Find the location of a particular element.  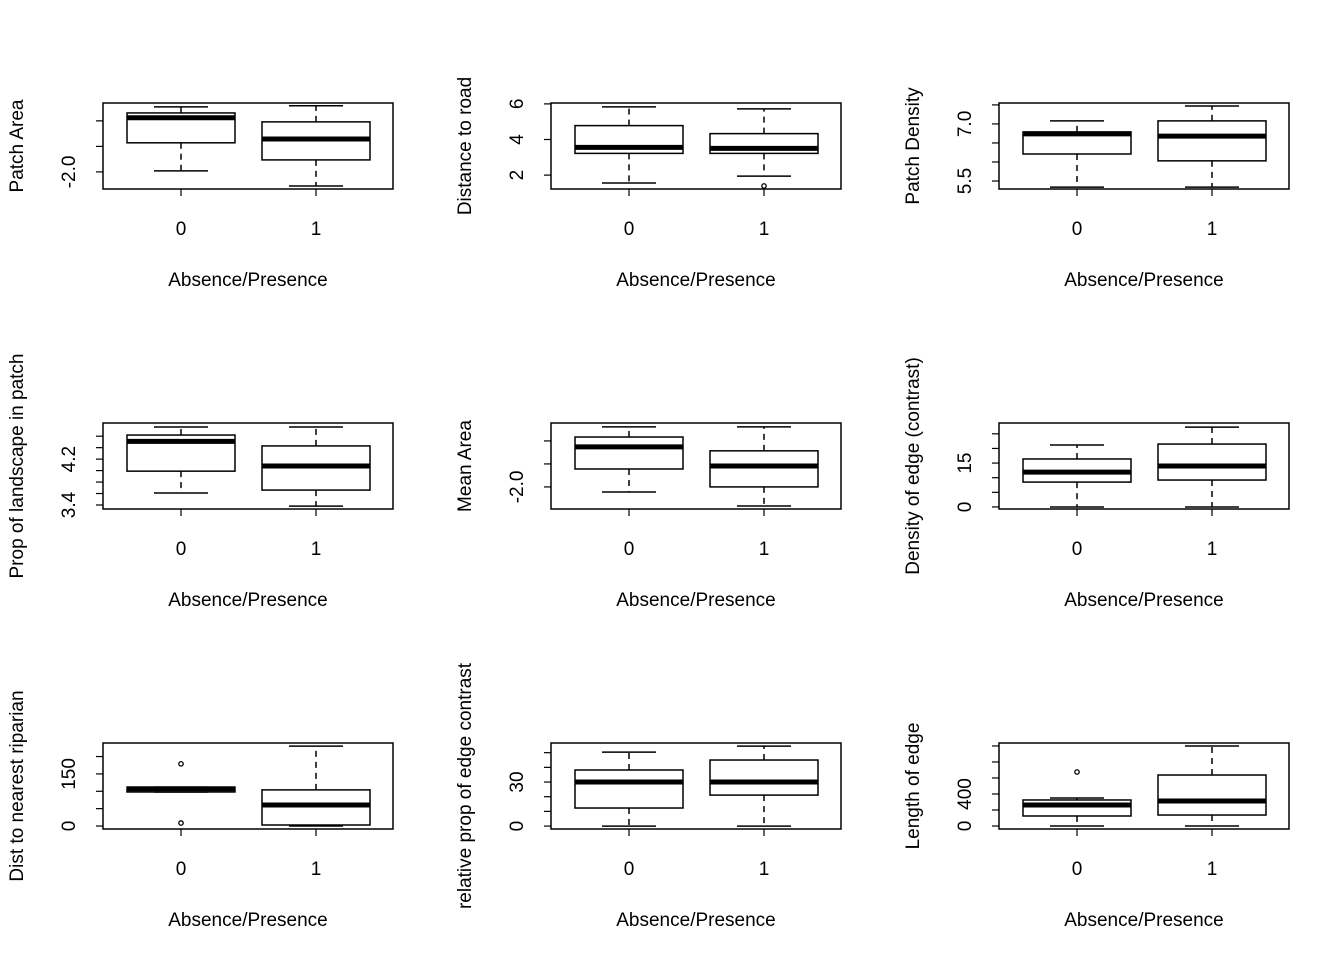

y-axis-label: Patch Area is located at coordinates (17, 145).